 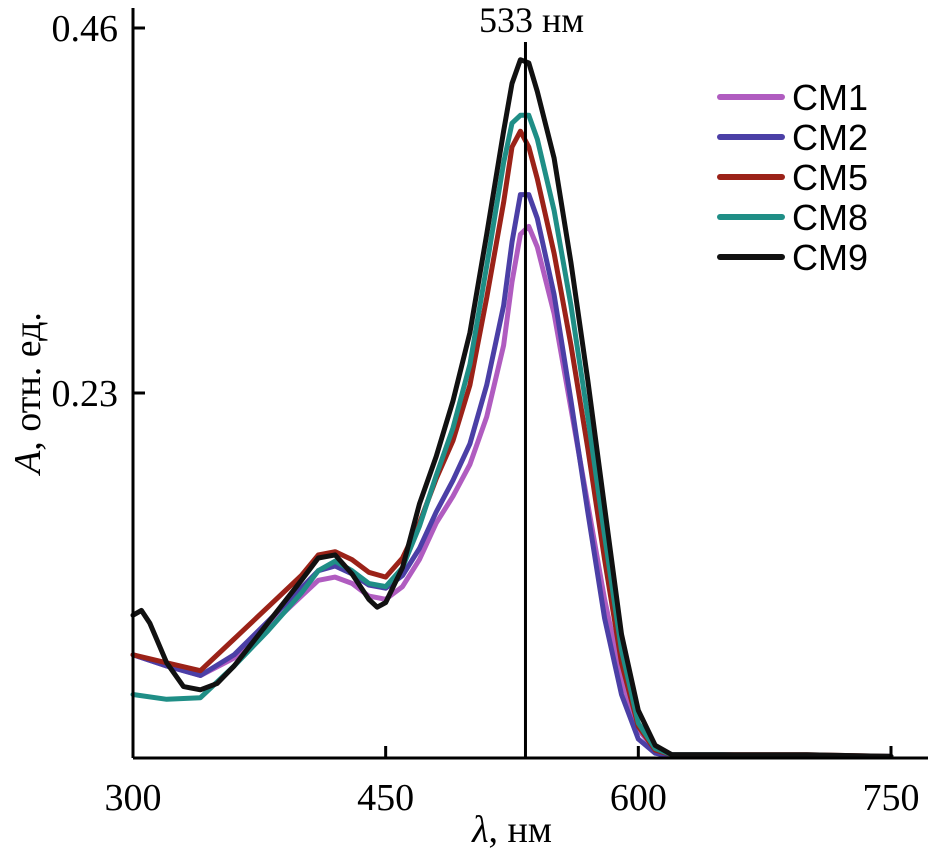 I want to click on peak-annotation-label: 533 нм, so click(x=531, y=20).